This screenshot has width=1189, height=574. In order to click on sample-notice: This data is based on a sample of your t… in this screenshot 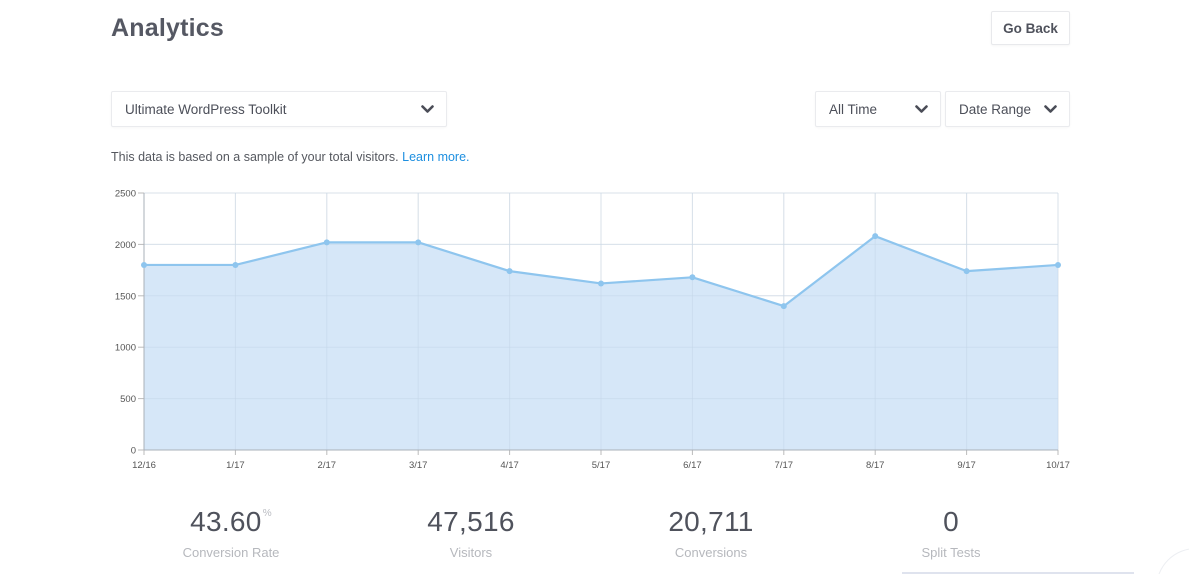, I will do `click(290, 157)`.